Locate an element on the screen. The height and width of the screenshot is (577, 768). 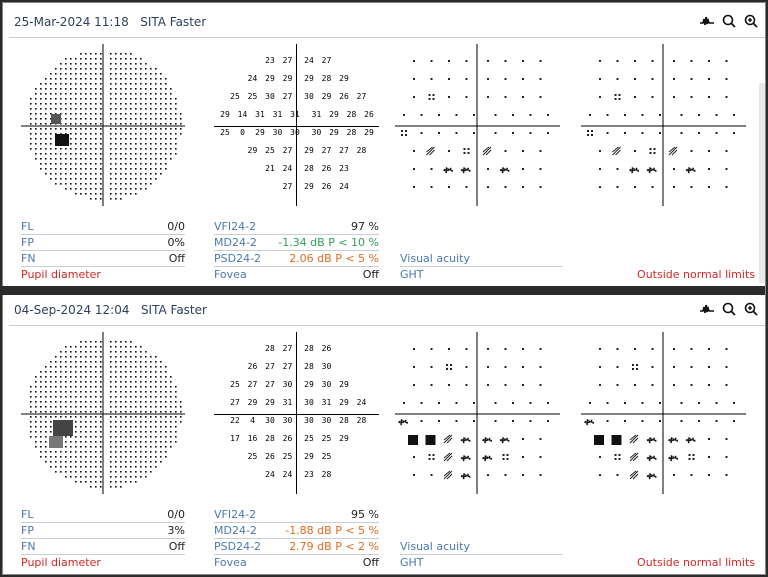
index-row: PSD24-2 2.06 dB P < 5 % is located at coordinates (296, 259).